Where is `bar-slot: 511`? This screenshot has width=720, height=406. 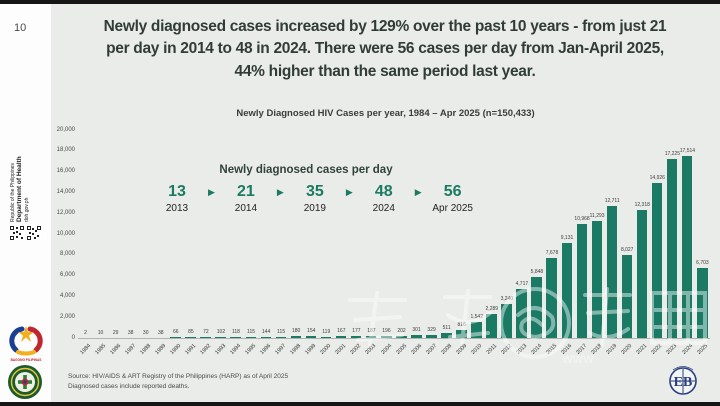 bar-slot: 511 is located at coordinates (446, 234).